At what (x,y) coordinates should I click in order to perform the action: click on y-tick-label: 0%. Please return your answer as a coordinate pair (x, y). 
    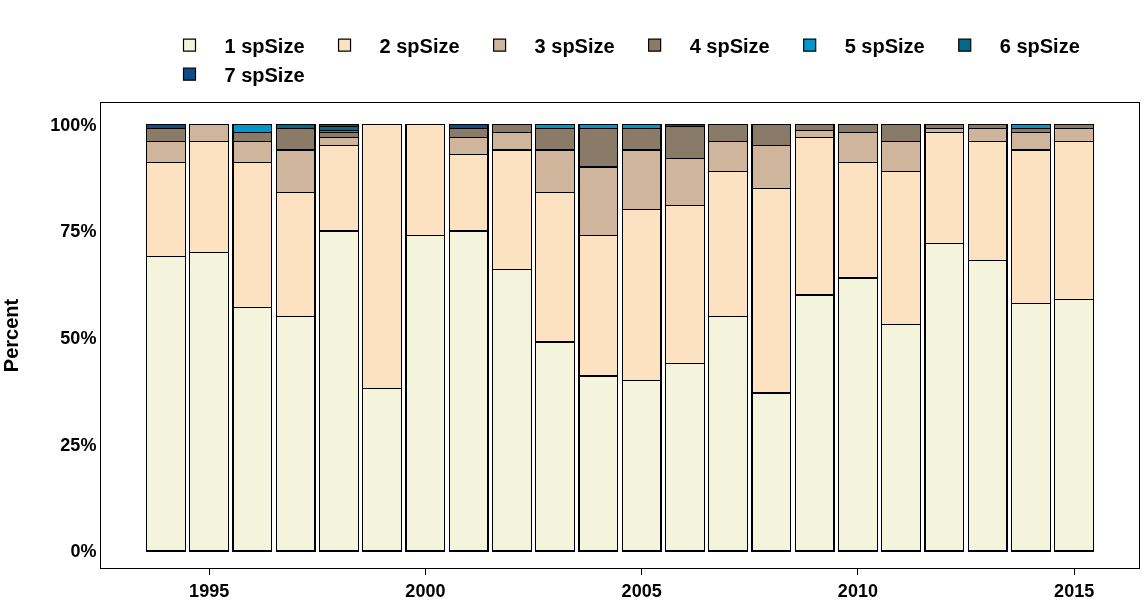
    Looking at the image, I should click on (83, 551).